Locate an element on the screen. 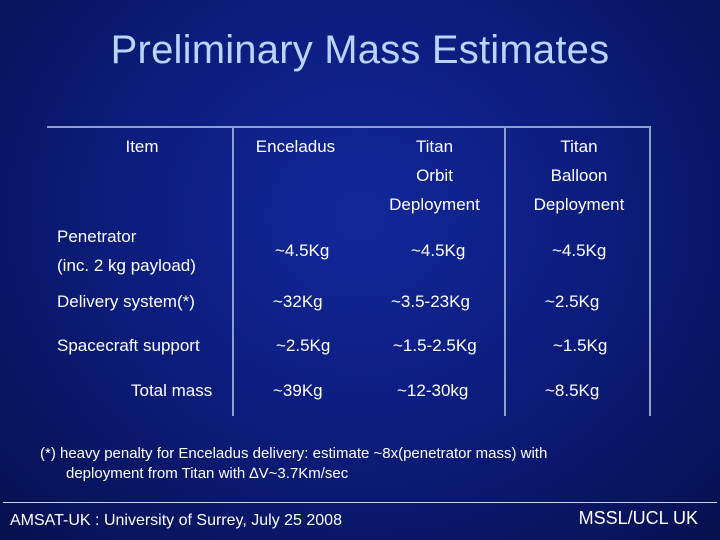  header-titan-orbit: Titan Orbit Deployment is located at coordinates (434, 175).